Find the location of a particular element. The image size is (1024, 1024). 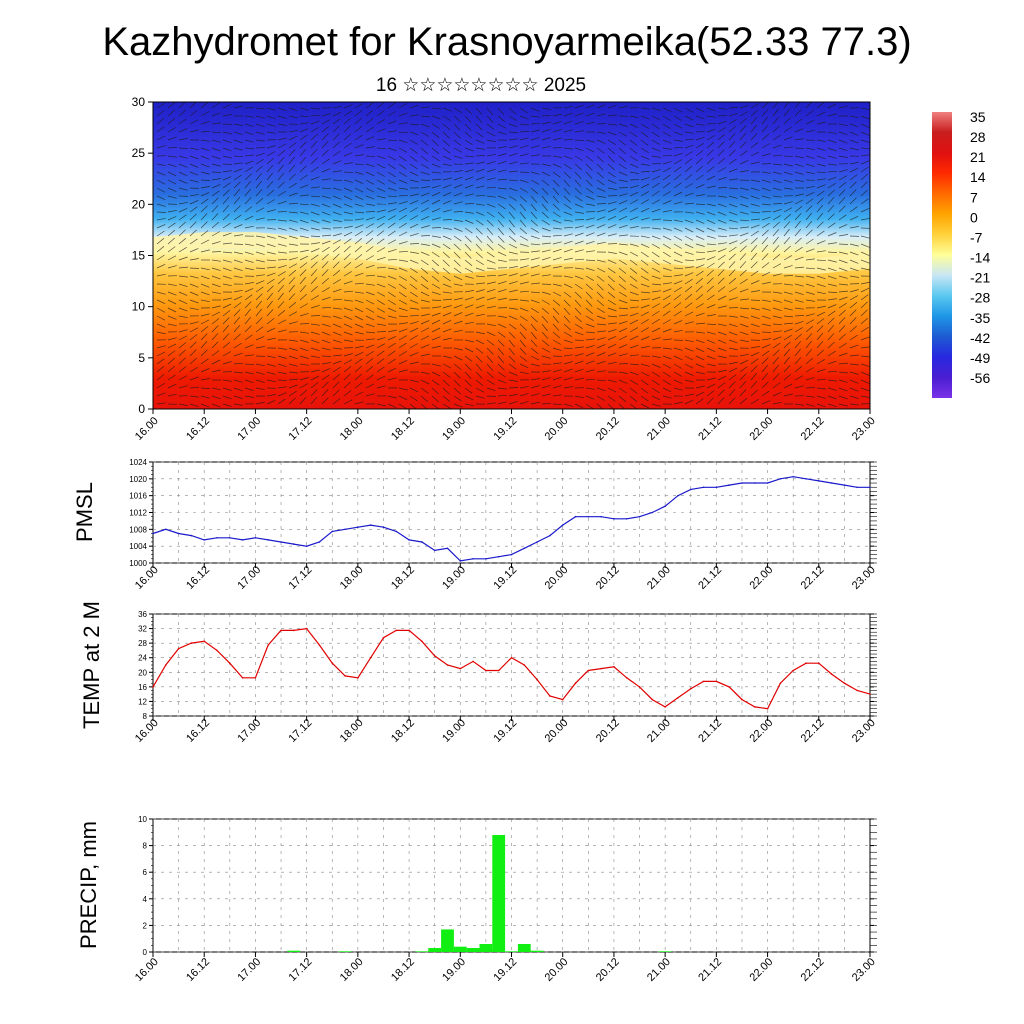

x-tick-label: 19.00 is located at coordinates (454, 970).